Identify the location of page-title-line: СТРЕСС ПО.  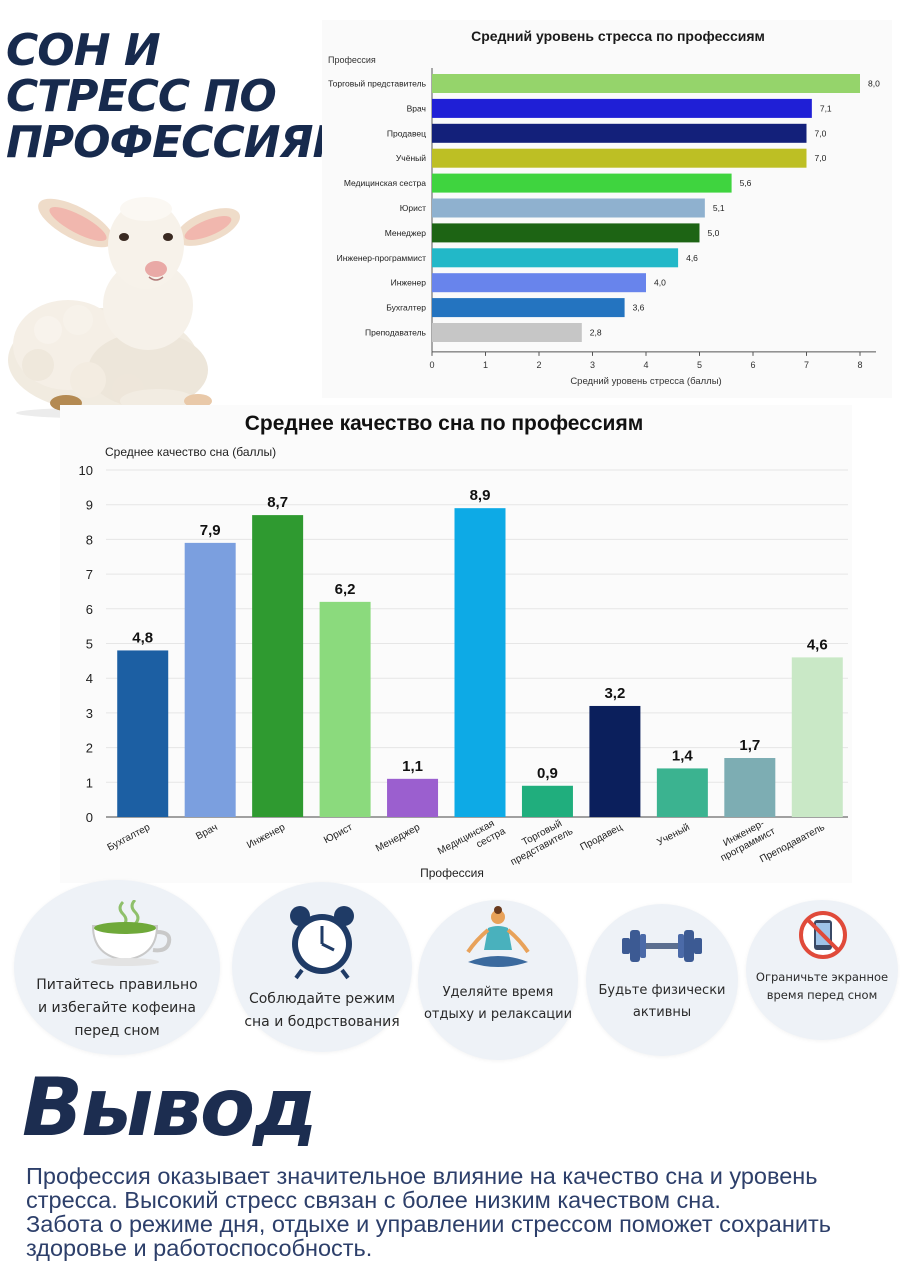
(141, 96).